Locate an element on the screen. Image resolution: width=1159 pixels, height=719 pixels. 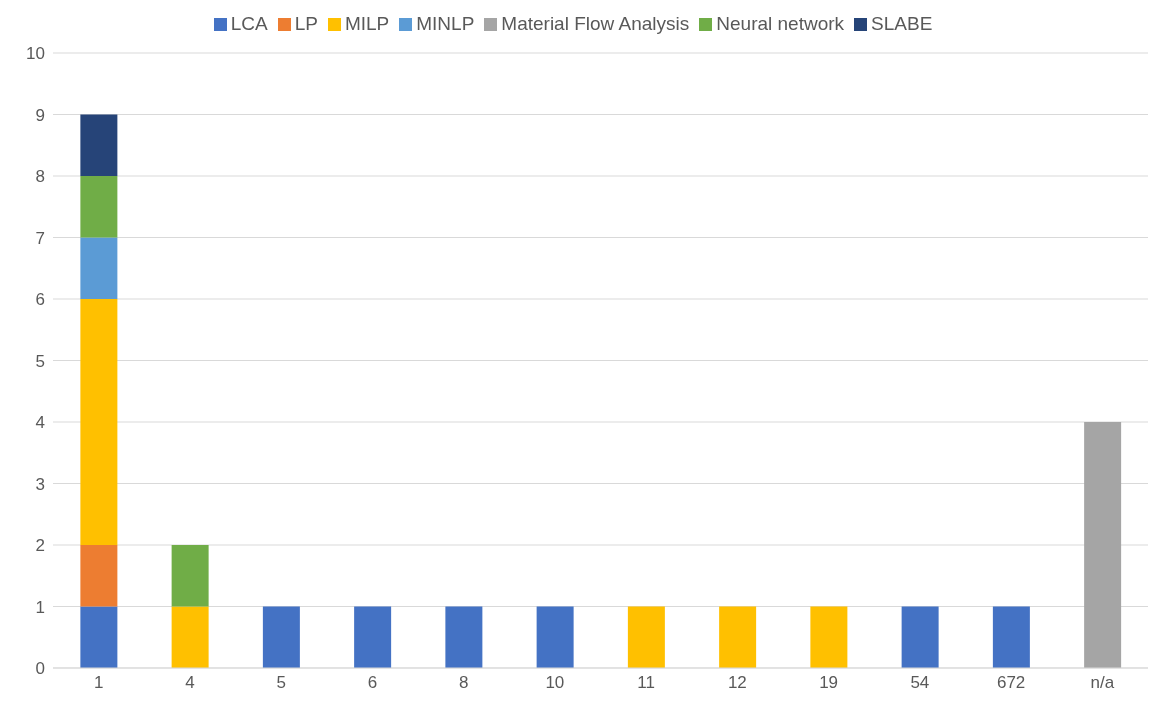
x-tick-label: 19 is located at coordinates (829, 683).